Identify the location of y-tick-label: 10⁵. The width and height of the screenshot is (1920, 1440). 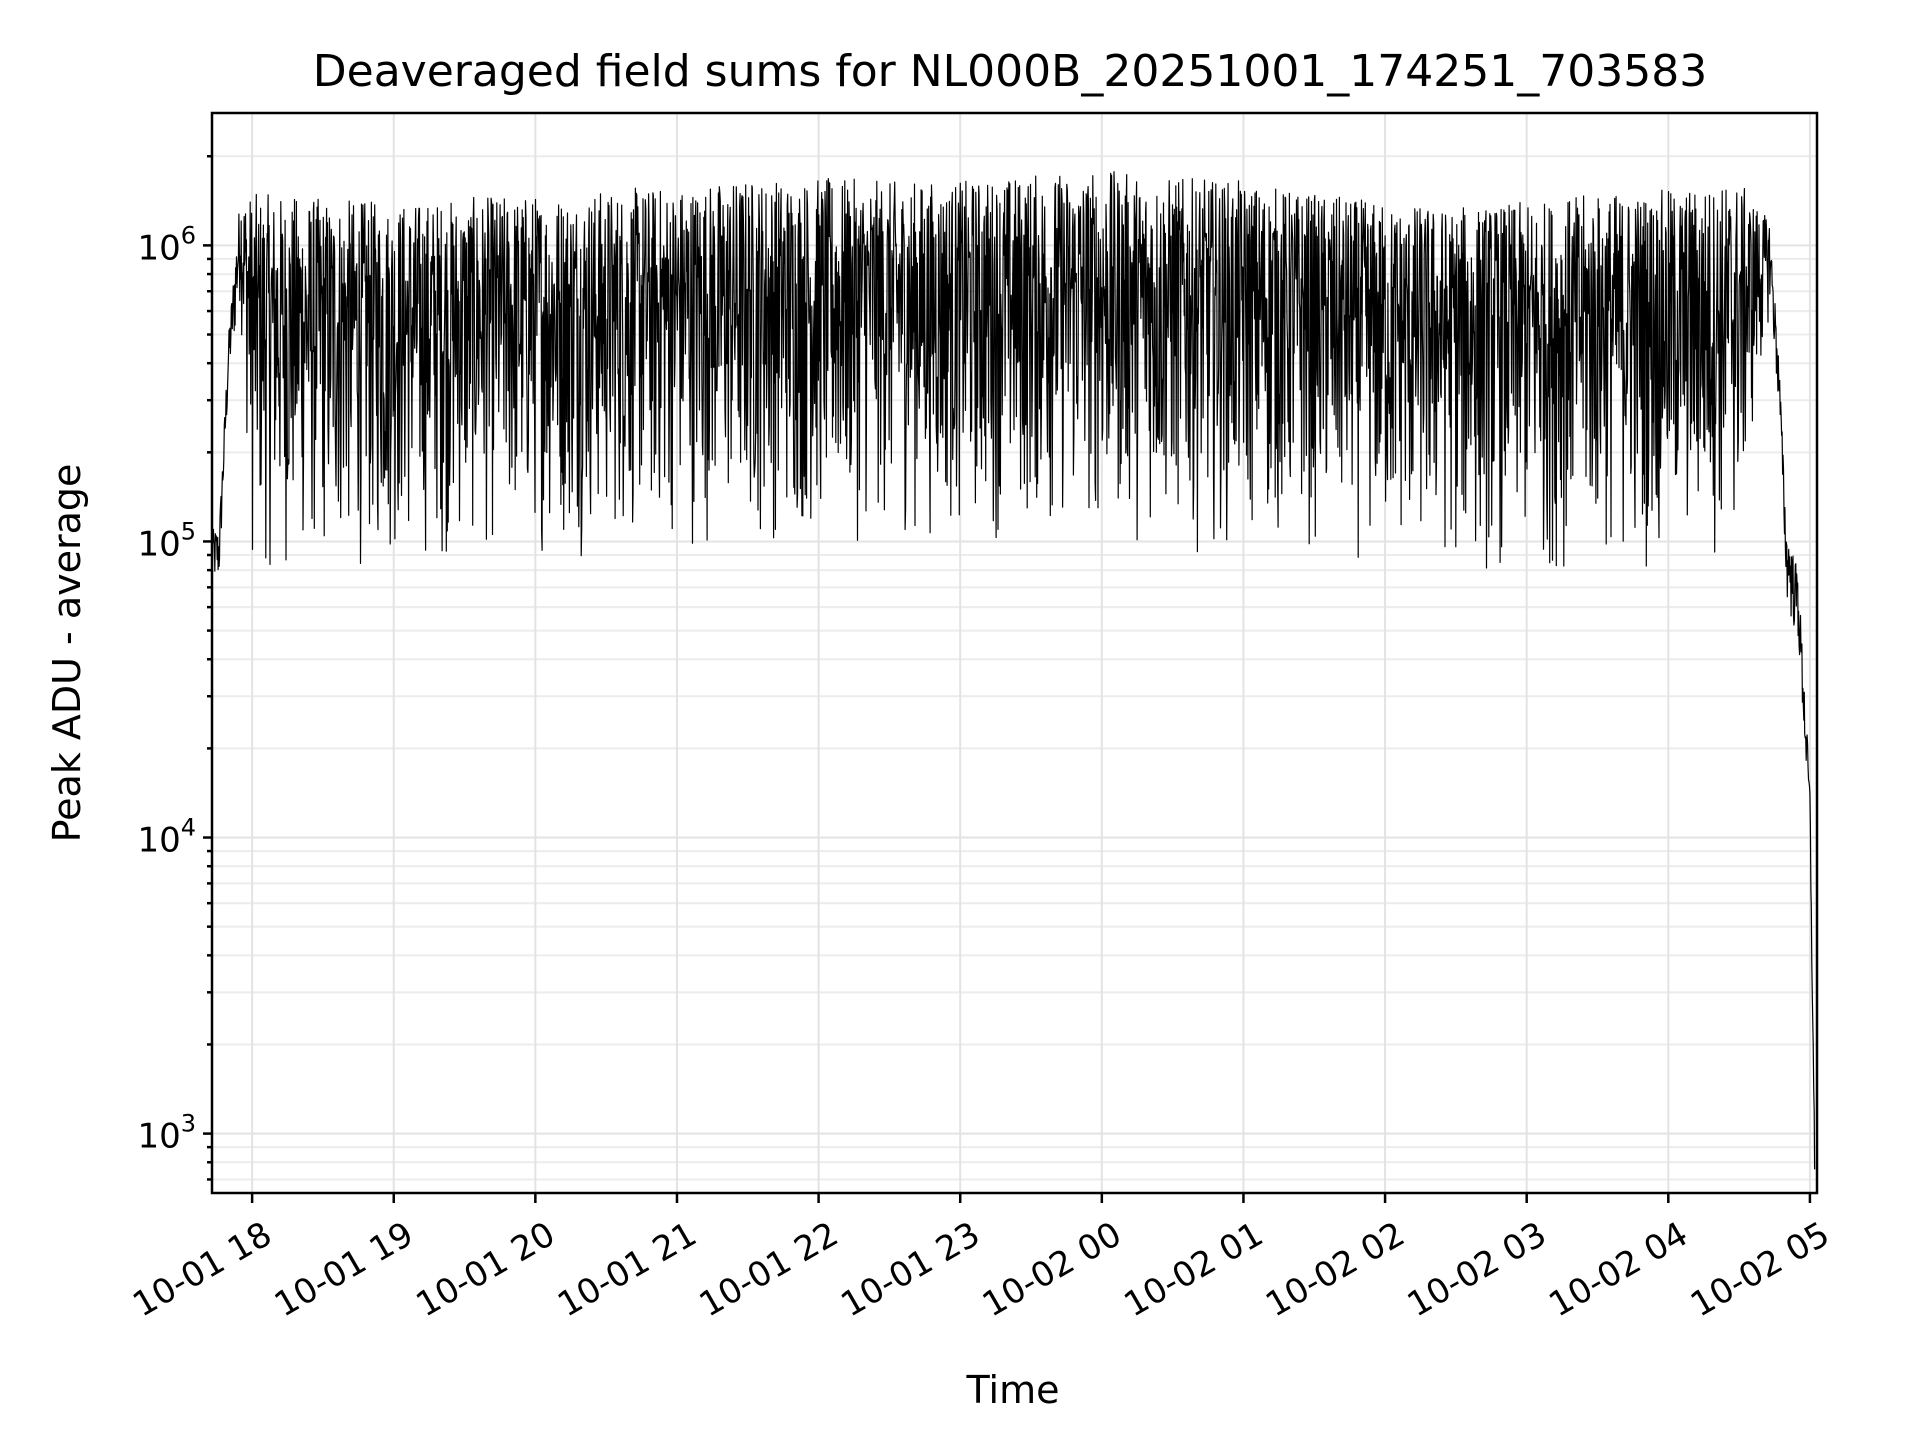
(166, 540).